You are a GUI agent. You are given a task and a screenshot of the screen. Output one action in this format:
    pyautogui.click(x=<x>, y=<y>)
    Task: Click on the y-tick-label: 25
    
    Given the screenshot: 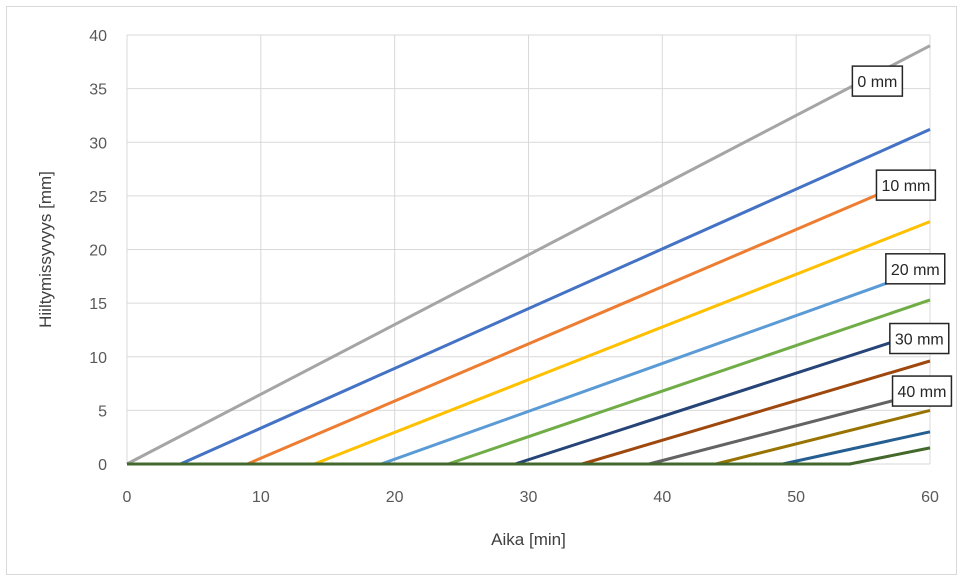 What is the action you would take?
    pyautogui.click(x=98, y=197)
    